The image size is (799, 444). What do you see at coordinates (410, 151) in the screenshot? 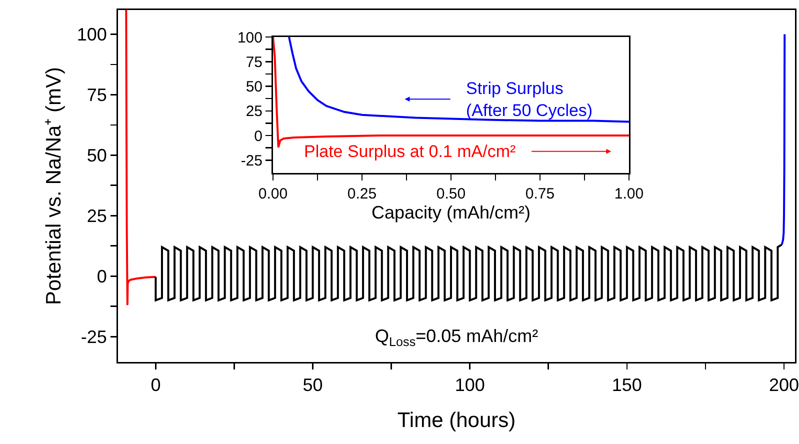
I see `series-label: Plate Surplus at 0.1 mA/cm²` at bounding box center [410, 151].